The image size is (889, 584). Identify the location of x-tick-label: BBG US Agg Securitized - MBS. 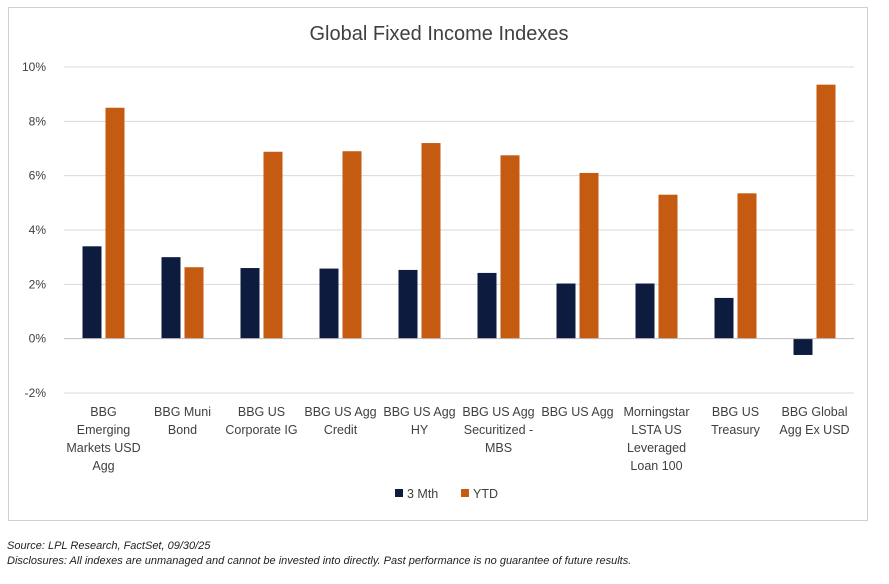
(498, 430).